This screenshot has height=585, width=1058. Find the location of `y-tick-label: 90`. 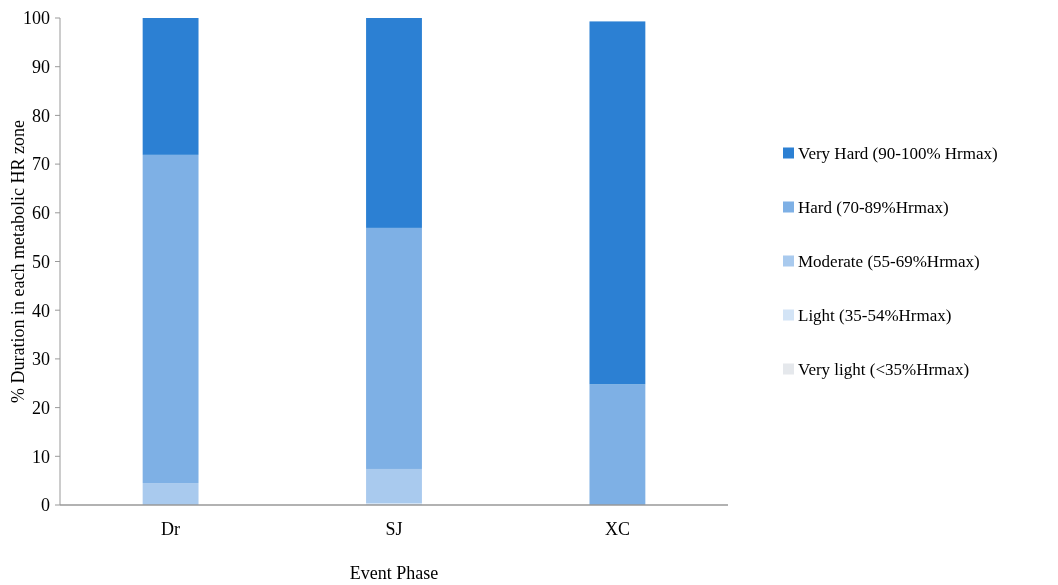

y-tick-label: 90 is located at coordinates (41, 67).